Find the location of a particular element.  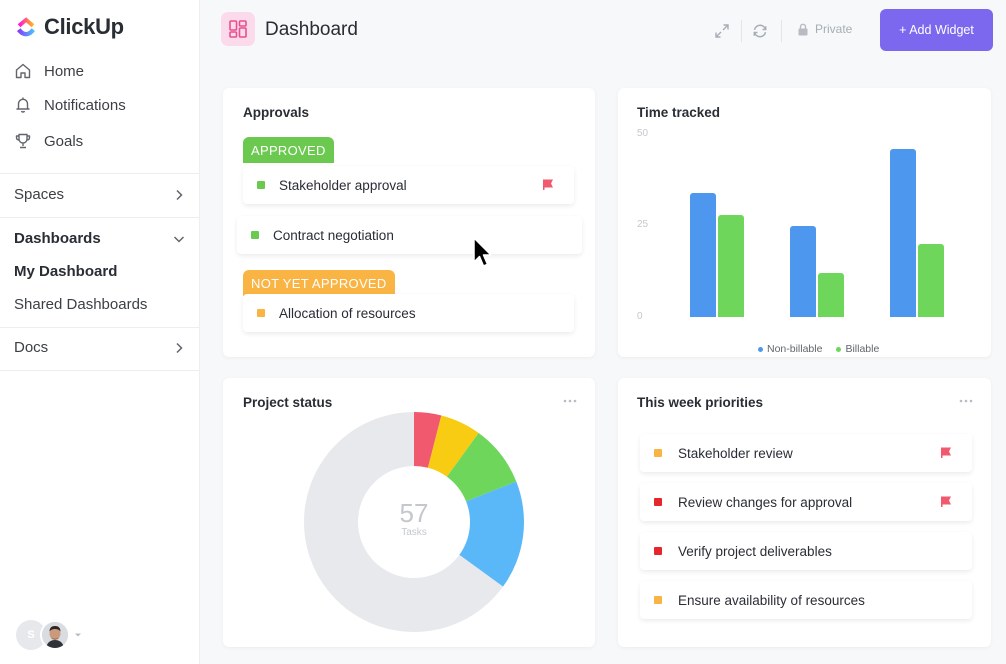

y-tick-label: 0 is located at coordinates (640, 316).